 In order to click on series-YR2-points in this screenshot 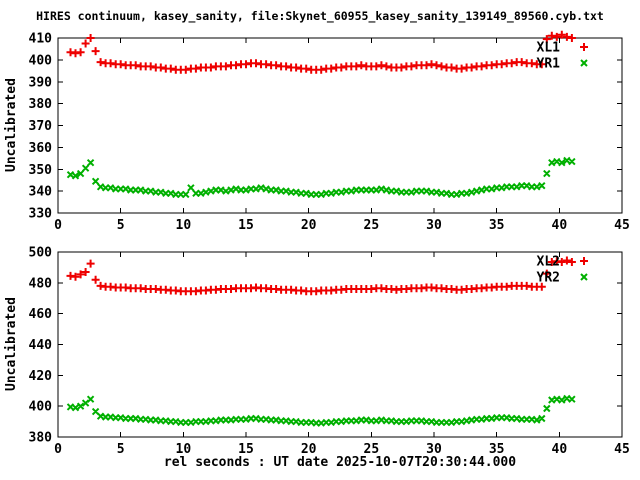, I will do `click(321, 410)`.